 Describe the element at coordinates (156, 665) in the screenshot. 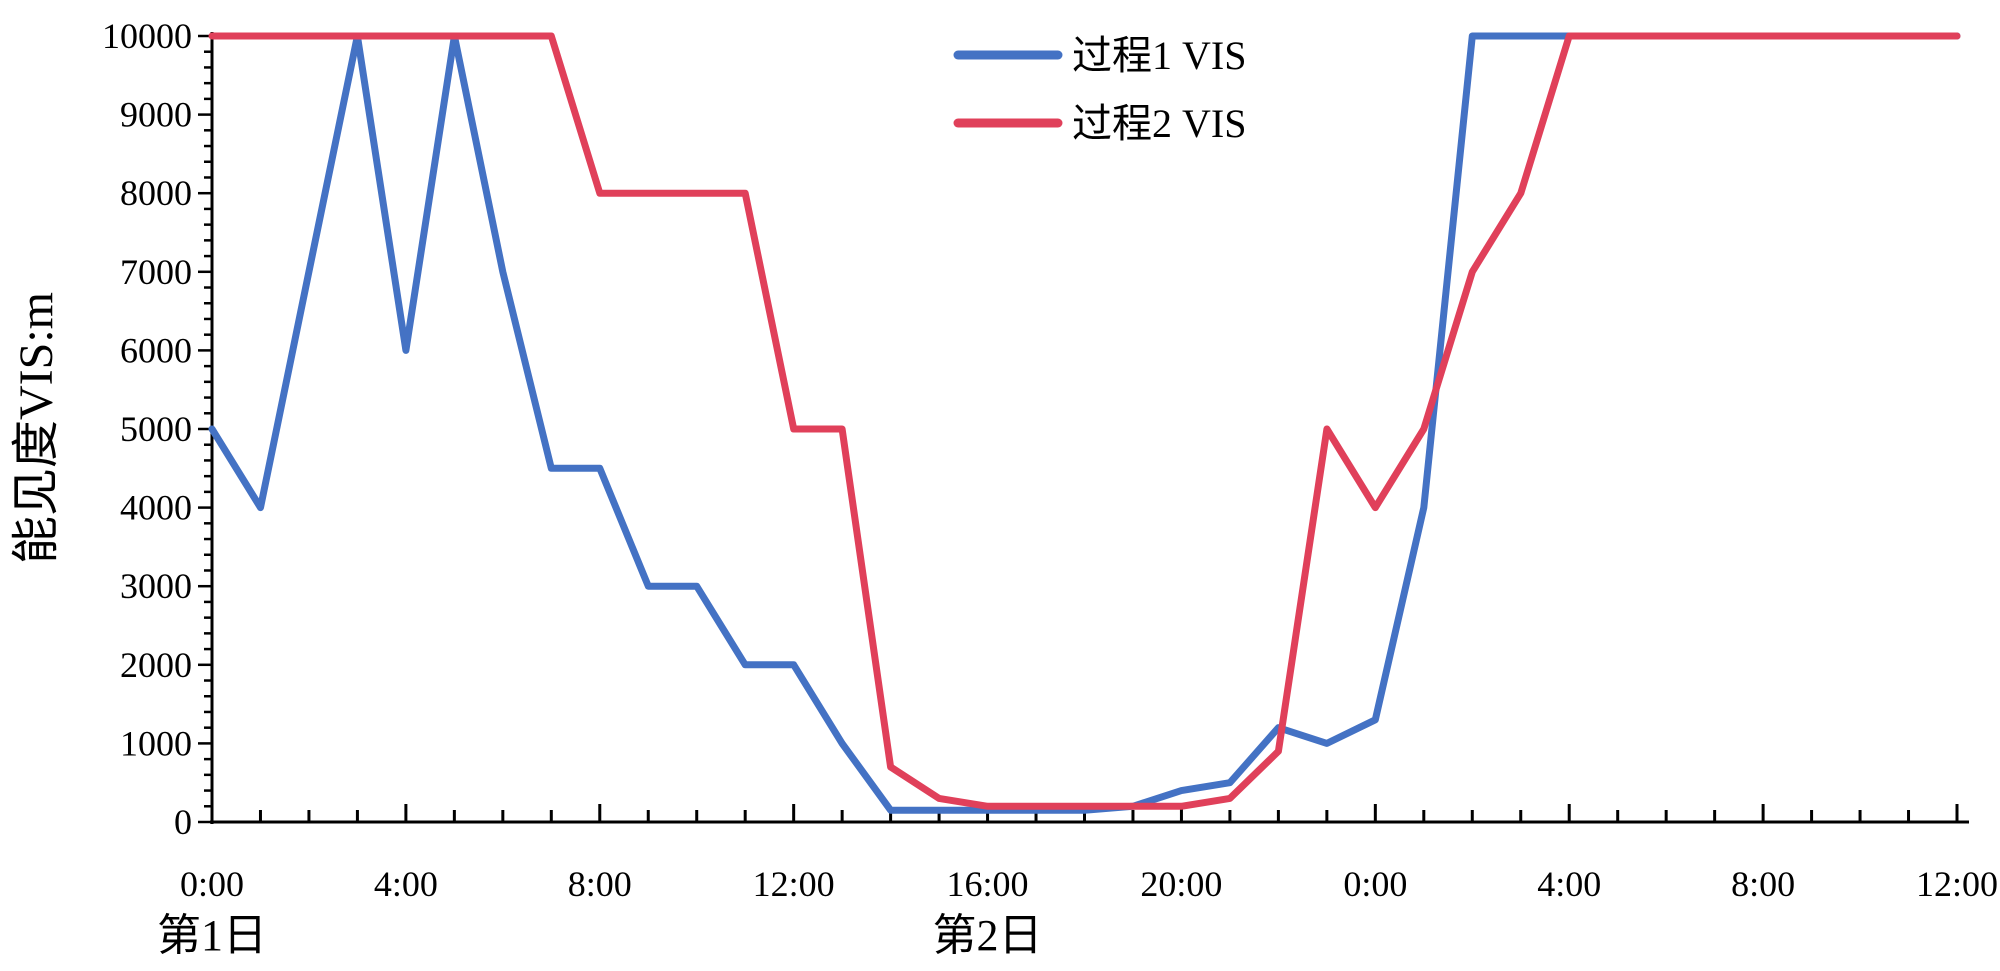

I see `y-tick-label: 2000` at that location.